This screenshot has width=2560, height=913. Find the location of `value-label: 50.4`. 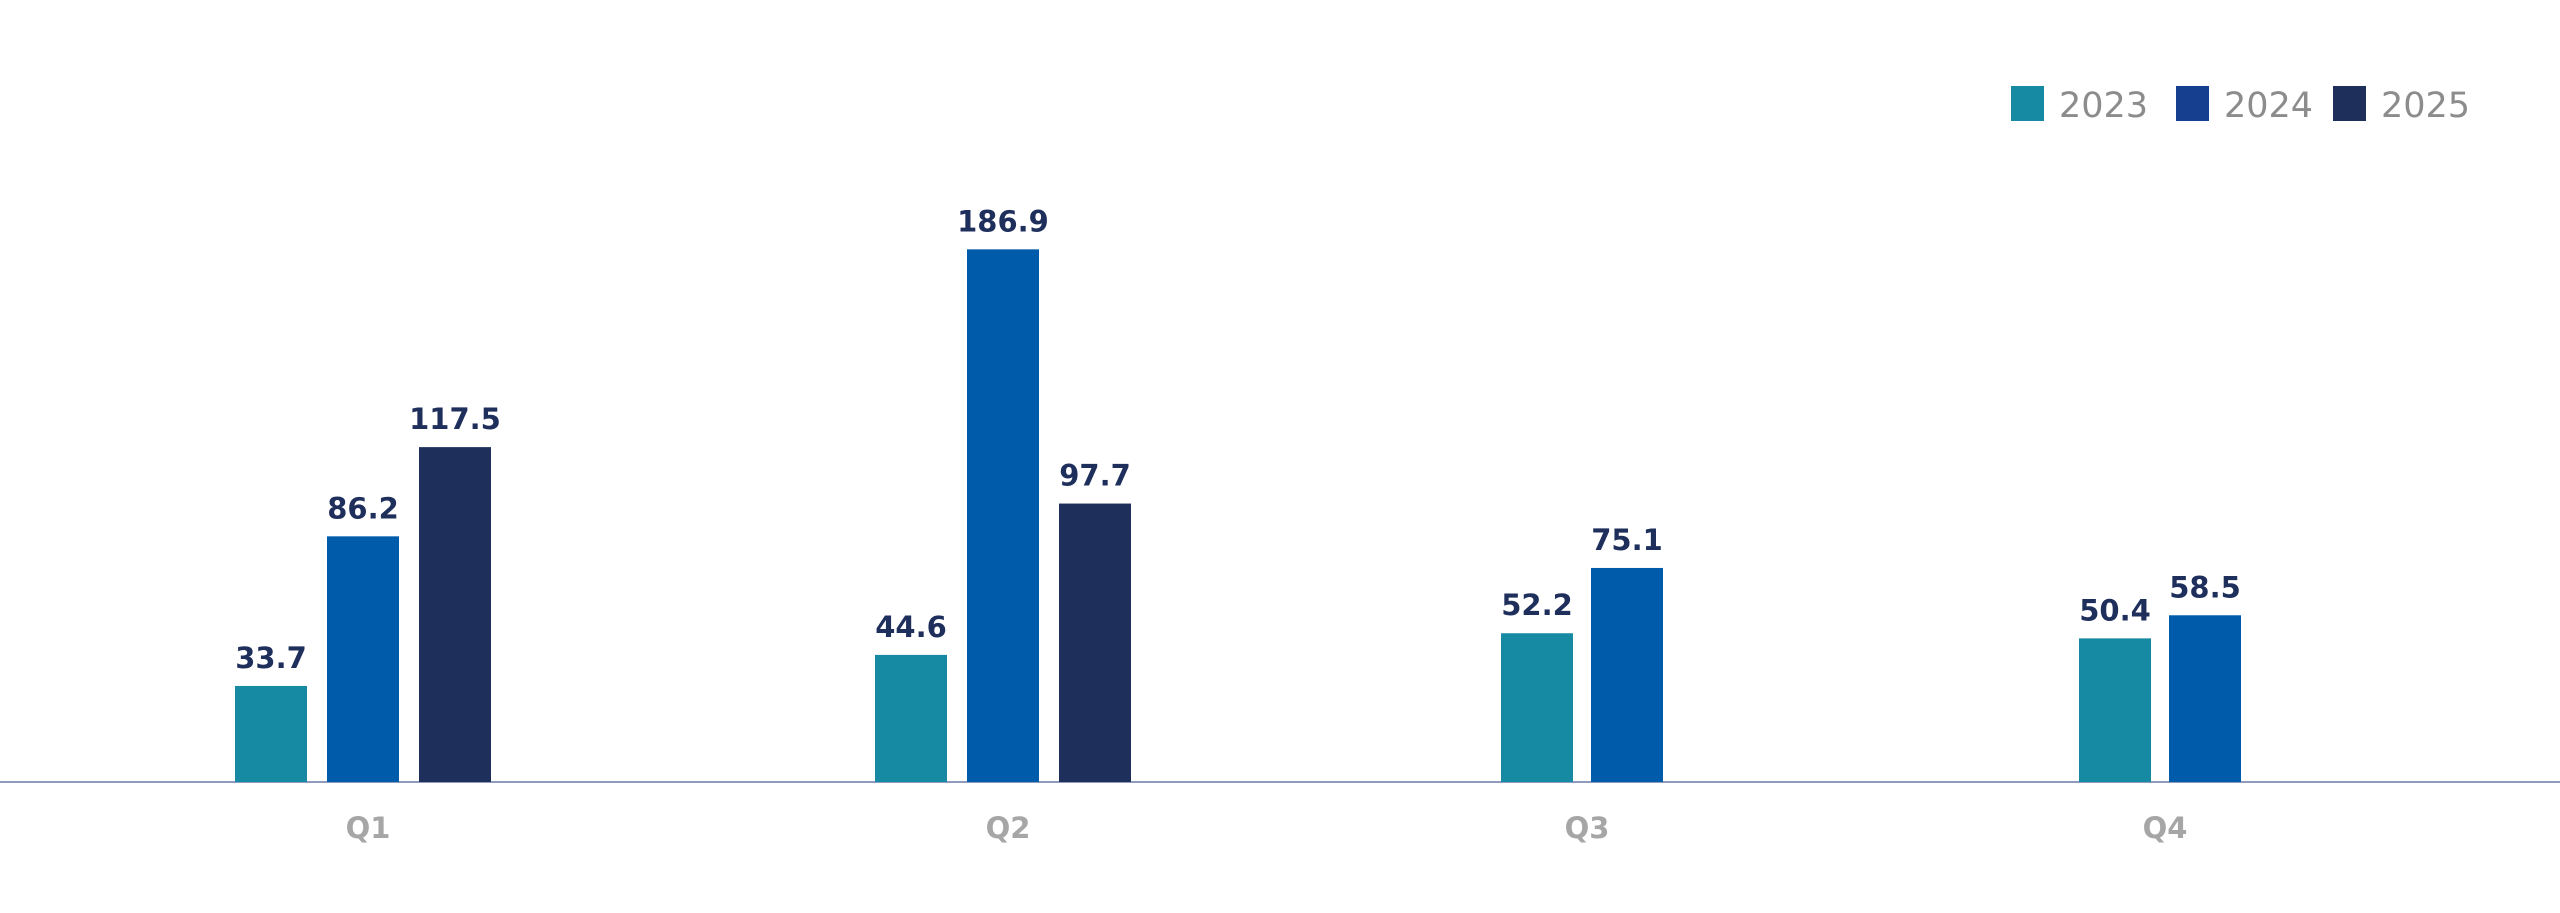

value-label: 50.4 is located at coordinates (2115, 610).